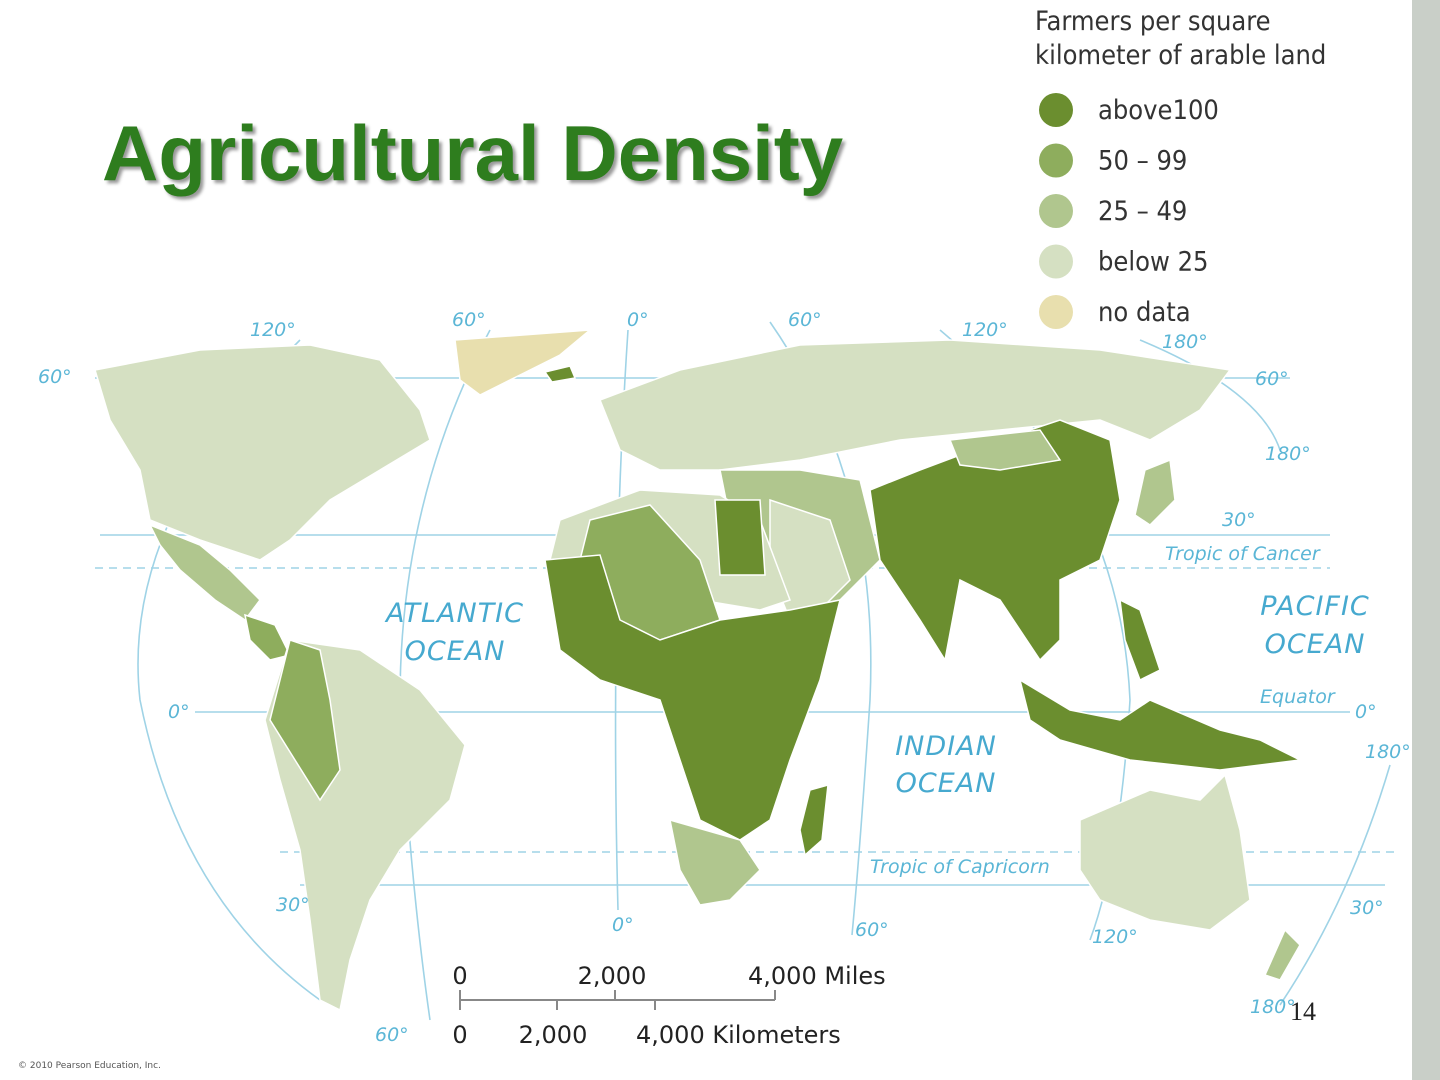 This screenshot has height=1080, width=1440. What do you see at coordinates (89, 1066) in the screenshot?
I see `copyright: © 2010 Pearson Education, Inc.` at bounding box center [89, 1066].